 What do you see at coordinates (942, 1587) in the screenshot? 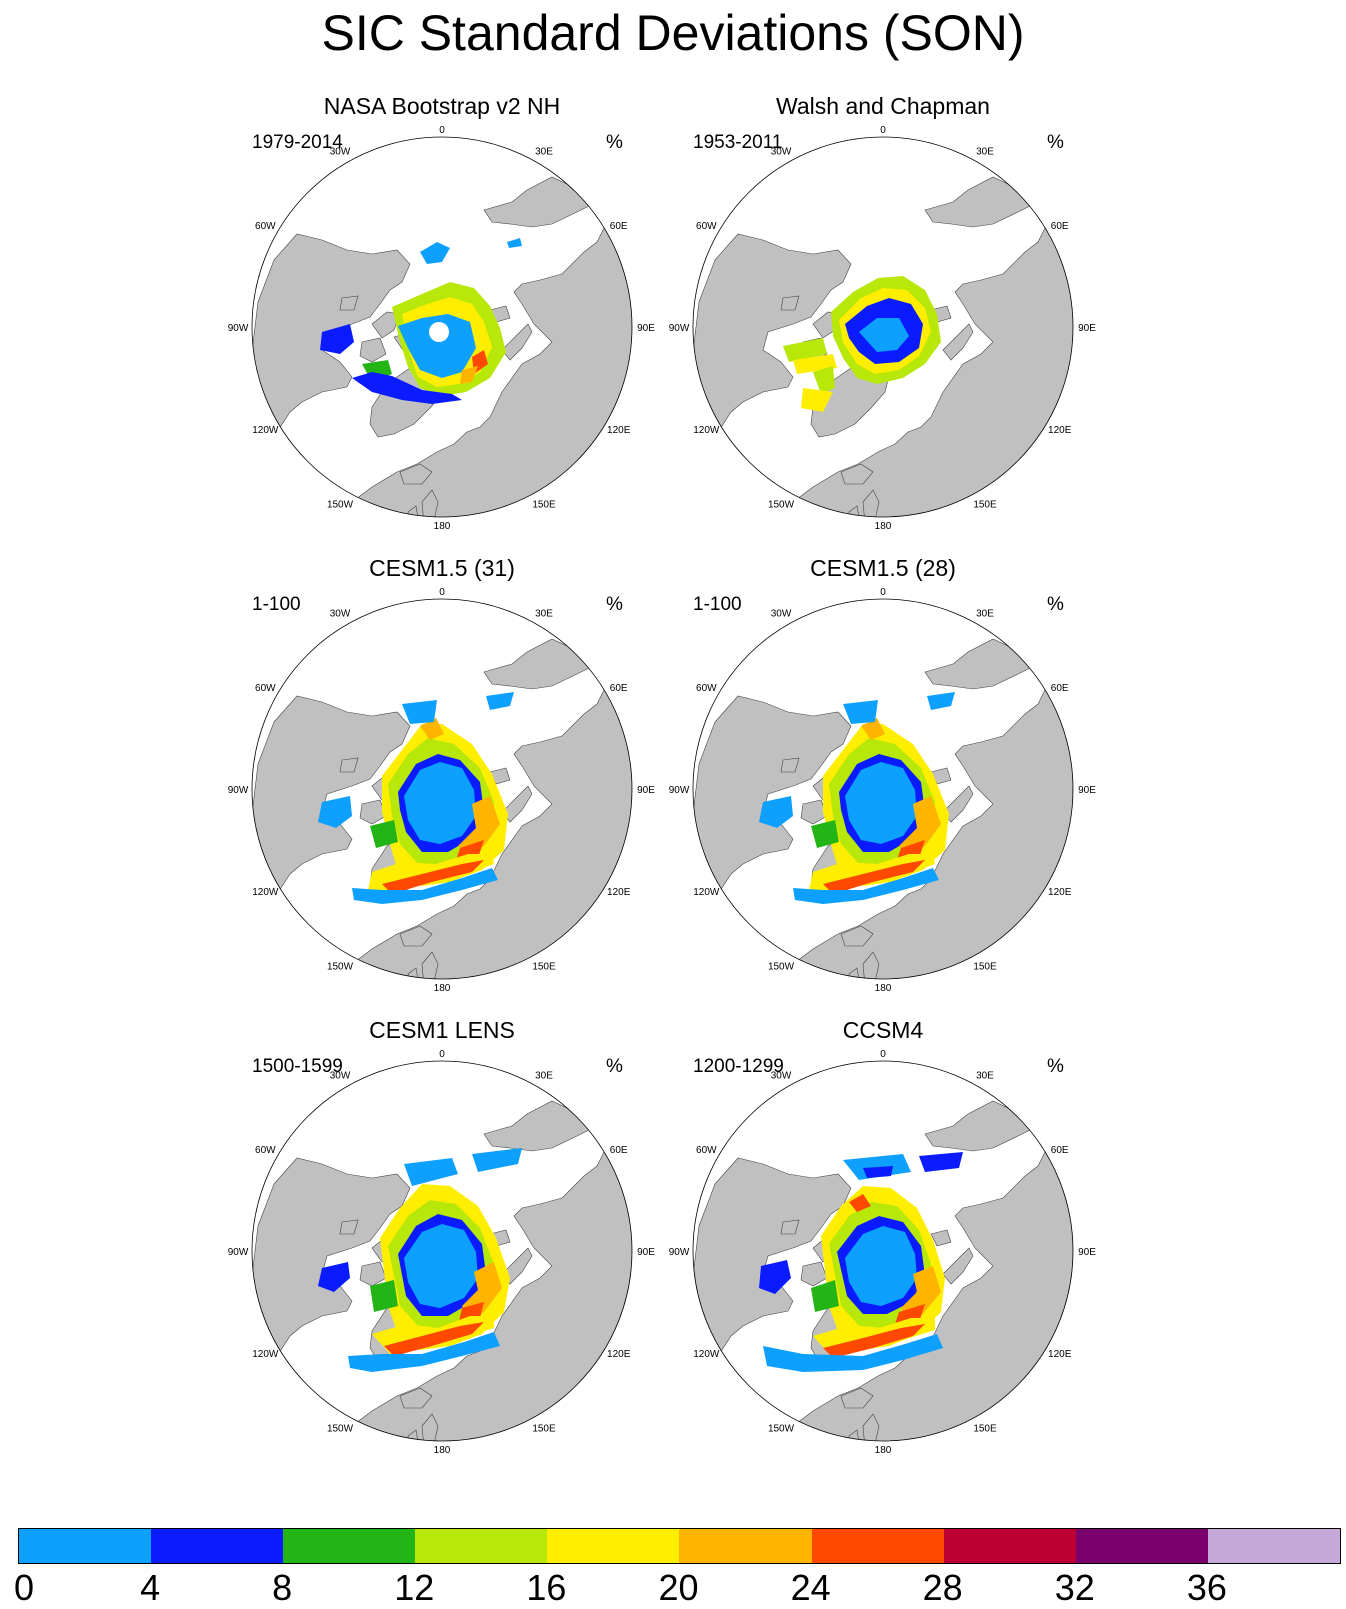
I see `colorbar-tick-label: 28` at bounding box center [942, 1587].